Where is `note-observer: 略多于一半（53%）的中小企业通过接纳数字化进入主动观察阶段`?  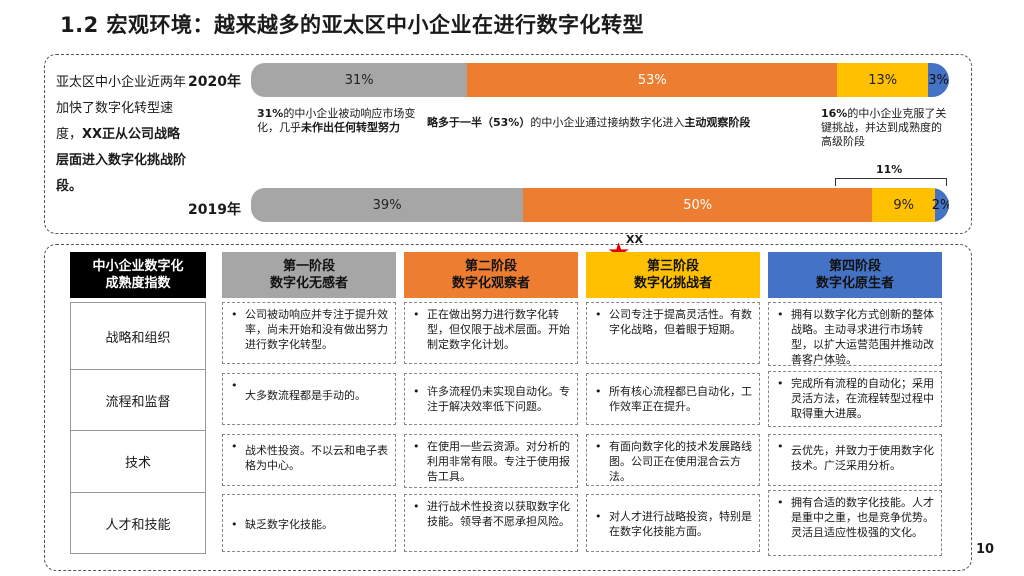
note-observer: 略多于一半（53%）的中小企业通过接纳数字化进入主动观察阶段 is located at coordinates (589, 122).